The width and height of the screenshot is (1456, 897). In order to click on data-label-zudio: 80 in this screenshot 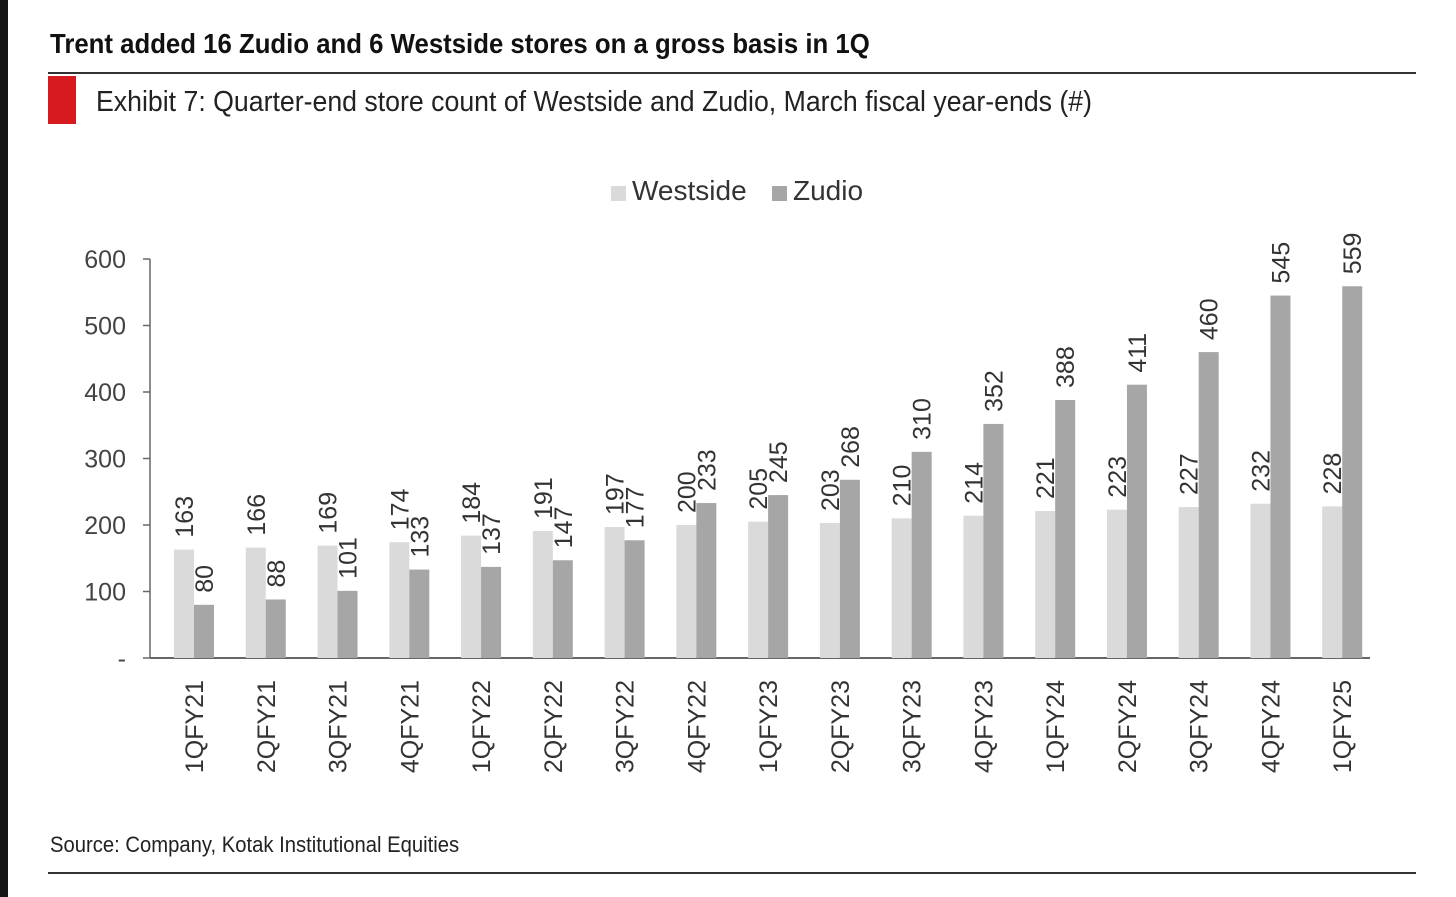, I will do `click(205, 579)`.